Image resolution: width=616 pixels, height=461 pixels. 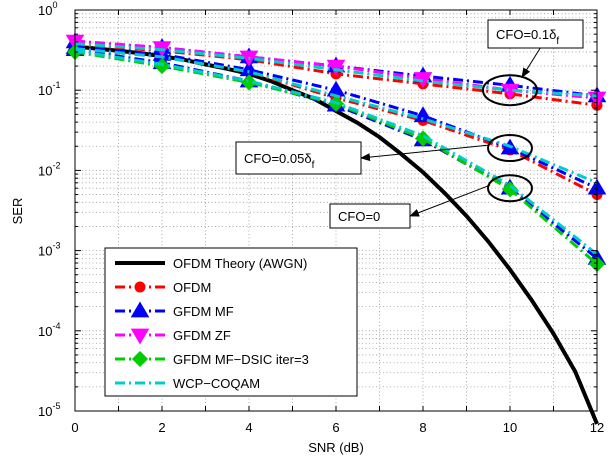 I want to click on x-tick-label: 8, so click(x=422, y=427).